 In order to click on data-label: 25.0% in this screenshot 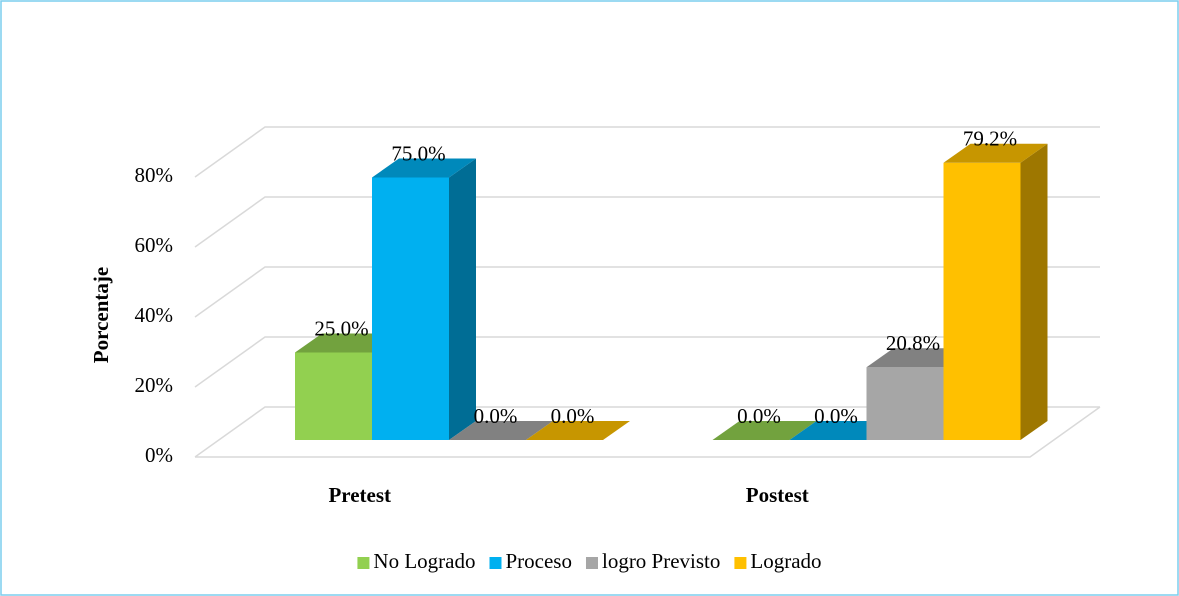, I will do `click(341, 328)`.